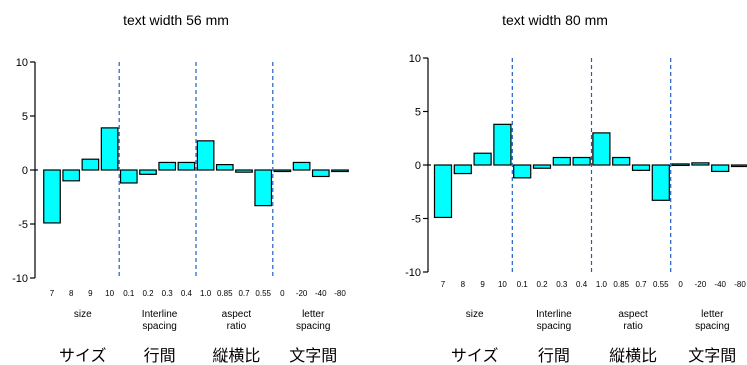 The image size is (747, 365). I want to click on chart-title-2: text width 80 mm, so click(555, 20).